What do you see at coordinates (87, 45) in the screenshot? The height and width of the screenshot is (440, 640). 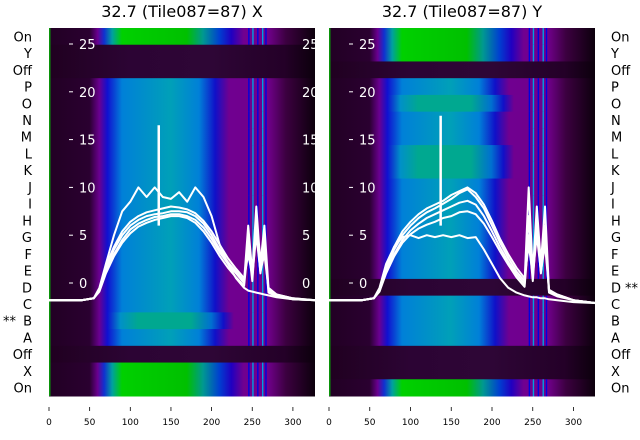 I see `overlay-tick-label: 25` at bounding box center [87, 45].